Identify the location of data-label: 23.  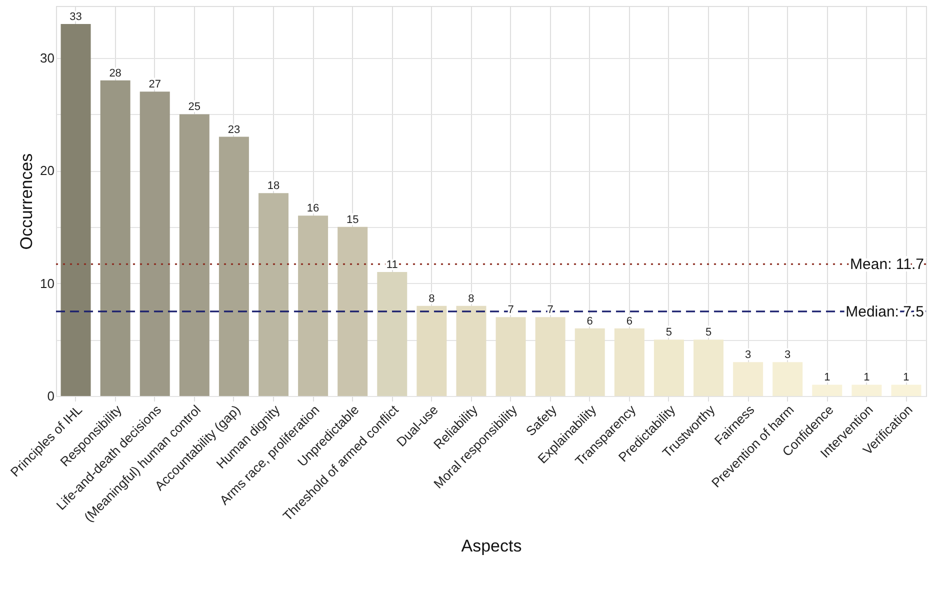
(234, 130).